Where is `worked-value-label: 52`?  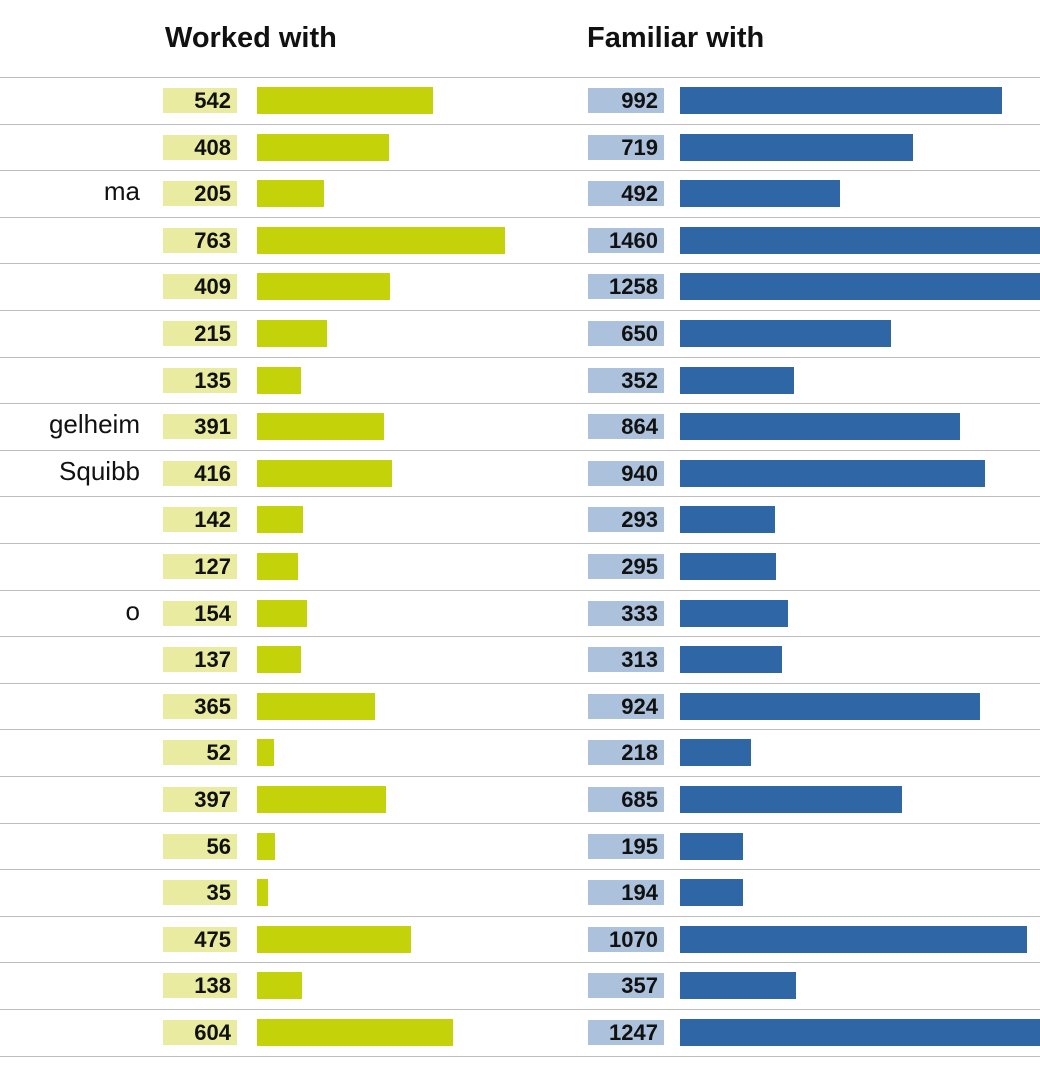 worked-value-label: 52 is located at coordinates (200, 753).